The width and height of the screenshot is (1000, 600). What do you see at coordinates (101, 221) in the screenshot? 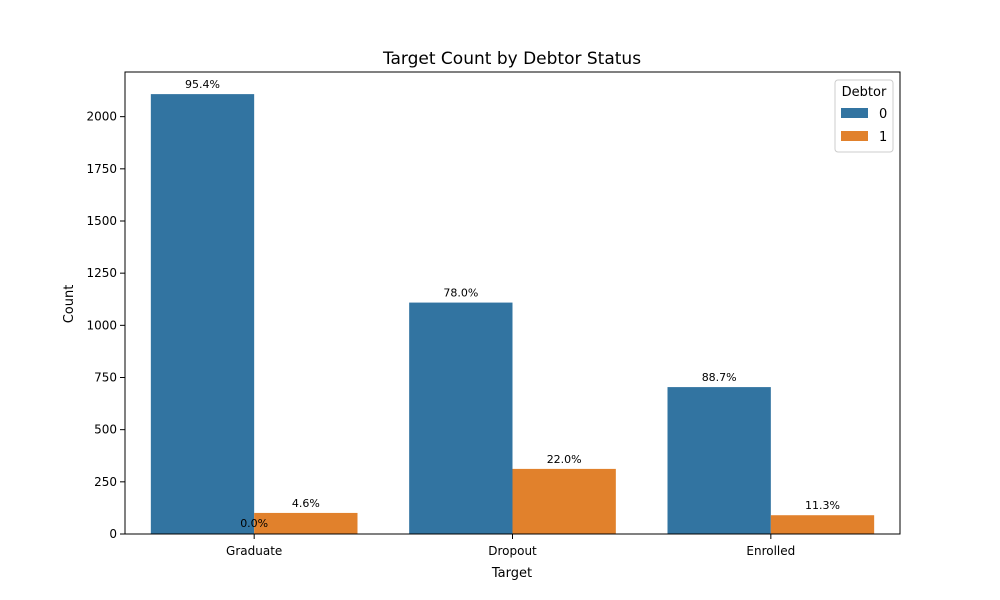
I see `y-tick-label: 1500` at bounding box center [101, 221].